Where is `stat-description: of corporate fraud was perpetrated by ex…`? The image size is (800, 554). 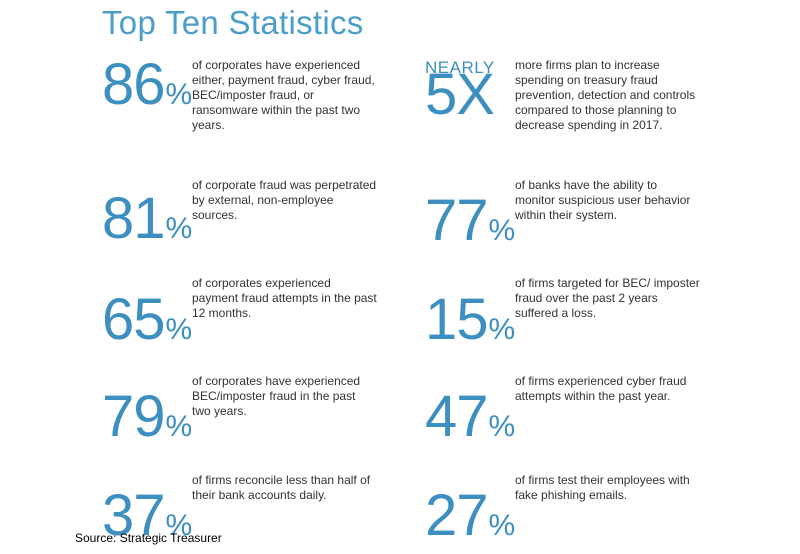
stat-description: of corporate fraud was perpetrated by ex… is located at coordinates (284, 200).